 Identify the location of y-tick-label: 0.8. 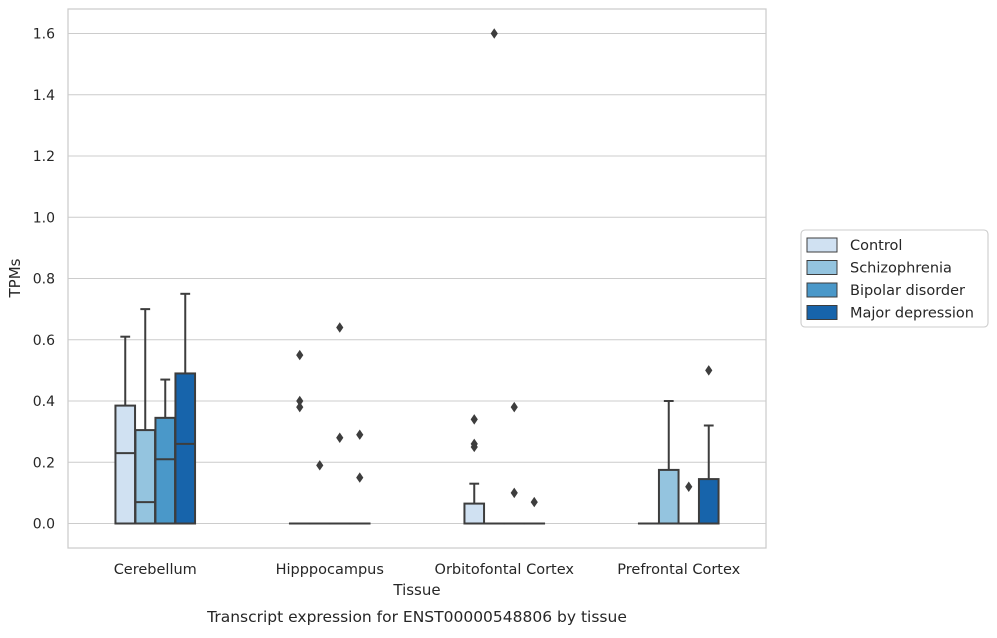
(44, 280).